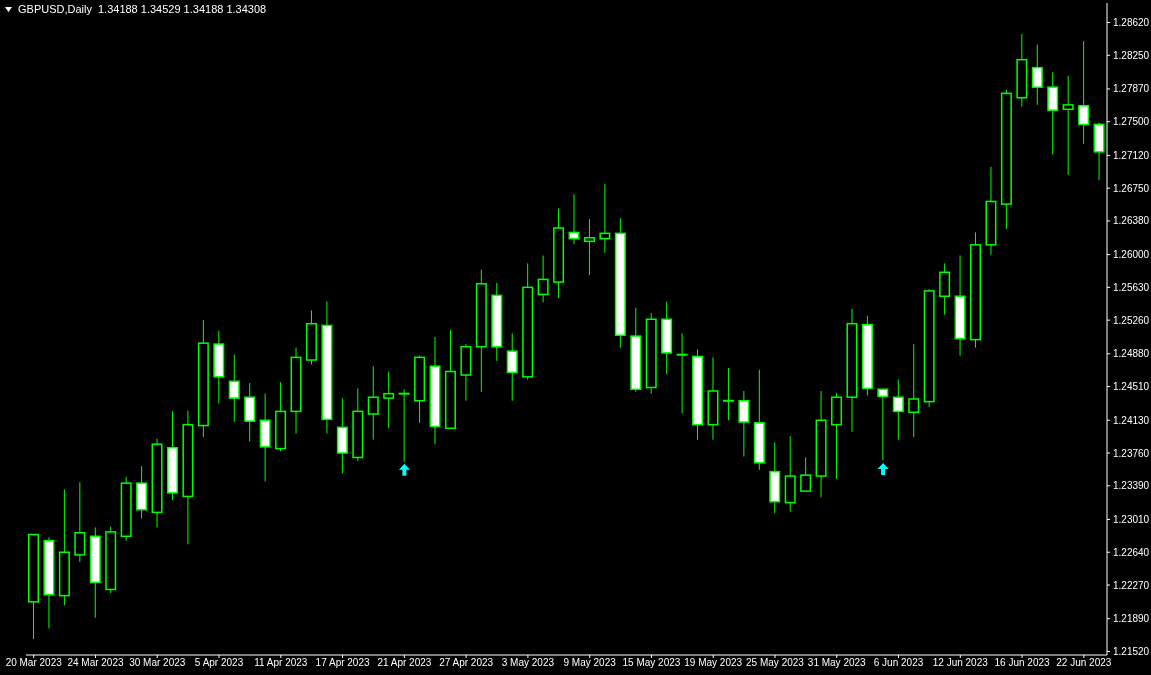 This screenshot has height=675, width=1151. What do you see at coordinates (1131, 354) in the screenshot?
I see `y-tick-label: 1.24880` at bounding box center [1131, 354].